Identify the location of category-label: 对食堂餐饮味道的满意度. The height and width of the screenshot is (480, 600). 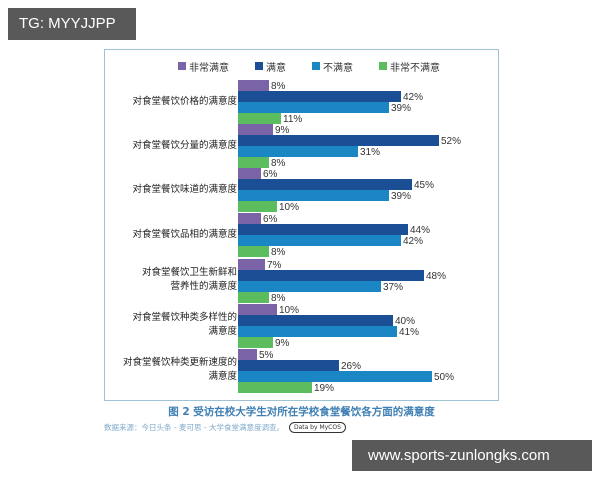
(162, 190).